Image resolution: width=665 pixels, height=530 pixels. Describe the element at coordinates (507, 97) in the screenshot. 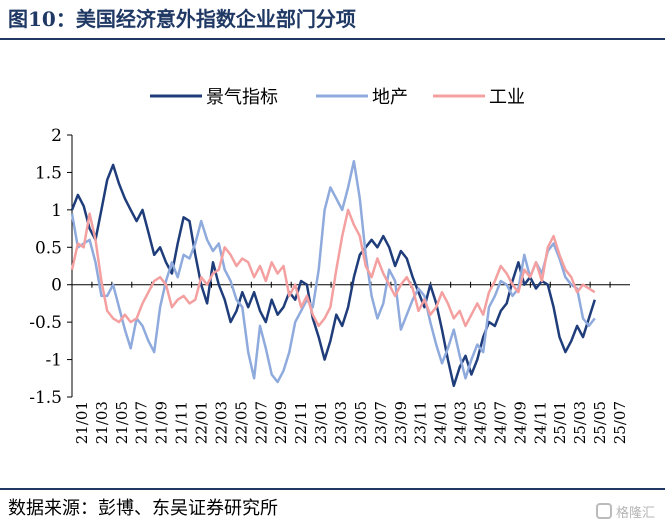

I see `legend-label-2: 工业` at that location.